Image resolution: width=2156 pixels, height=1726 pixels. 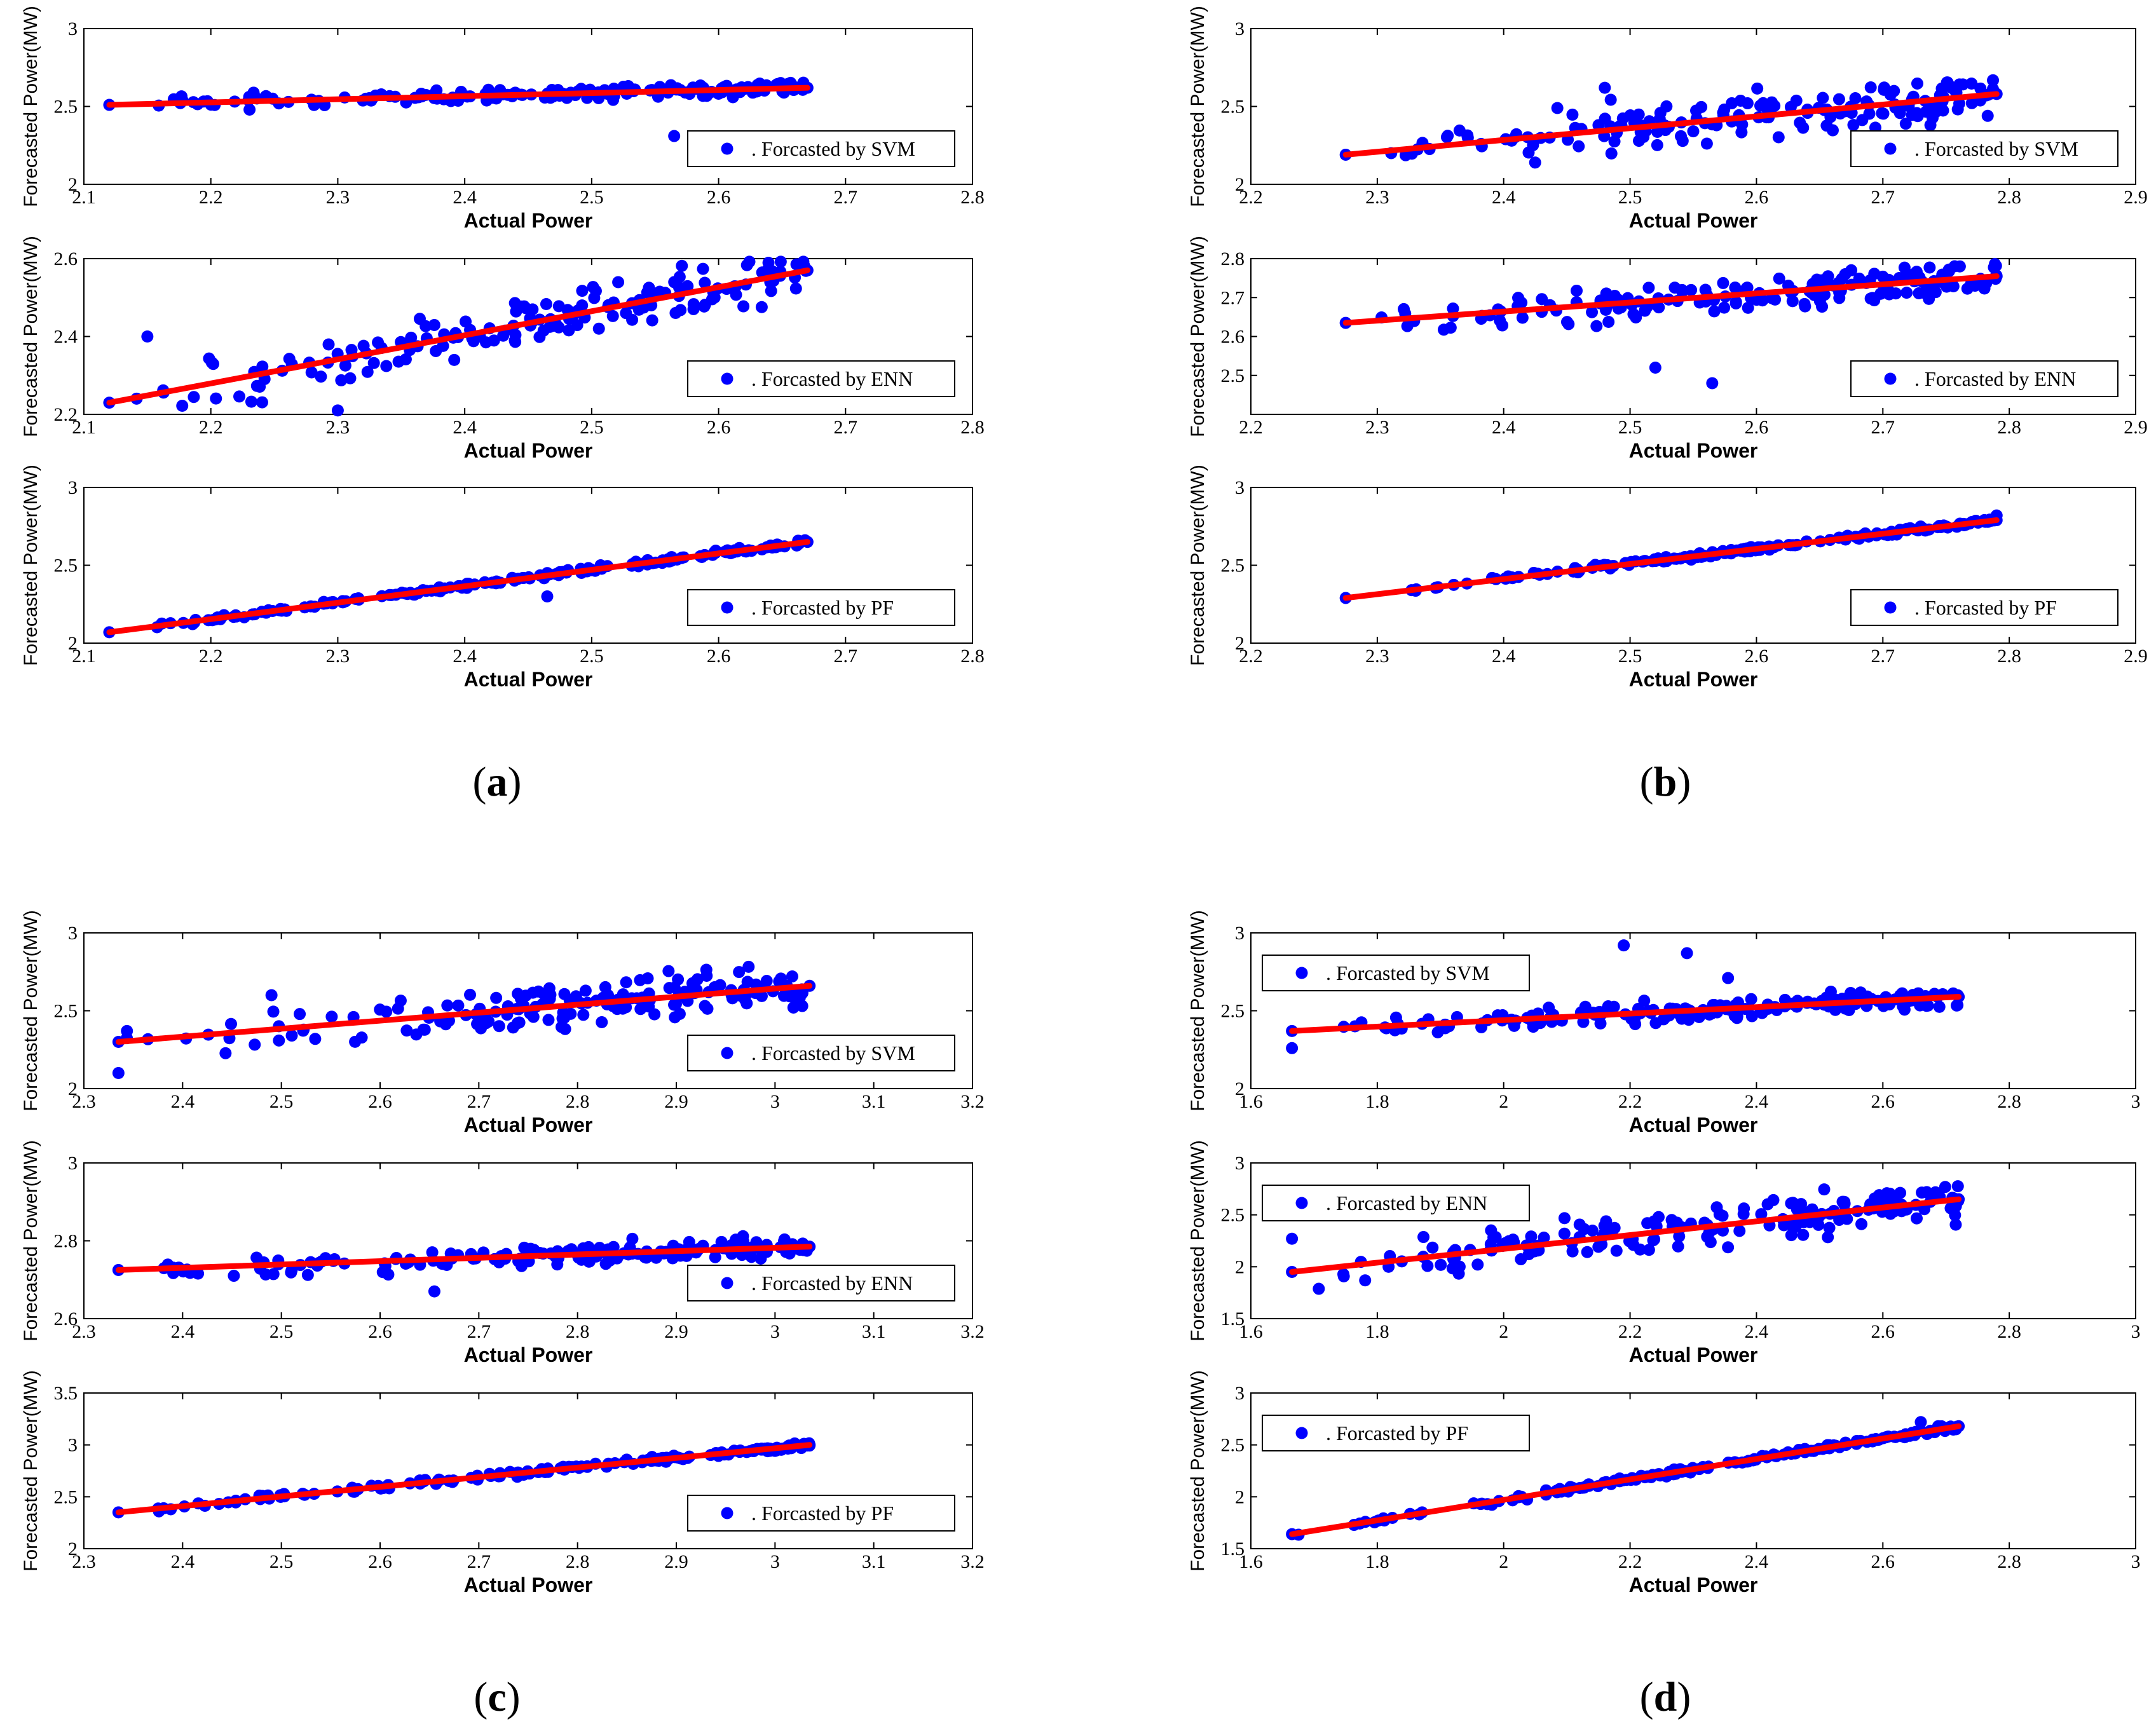 What do you see at coordinates (1984, 378) in the screenshot?
I see `legend: . Forcasted by ENN` at bounding box center [1984, 378].